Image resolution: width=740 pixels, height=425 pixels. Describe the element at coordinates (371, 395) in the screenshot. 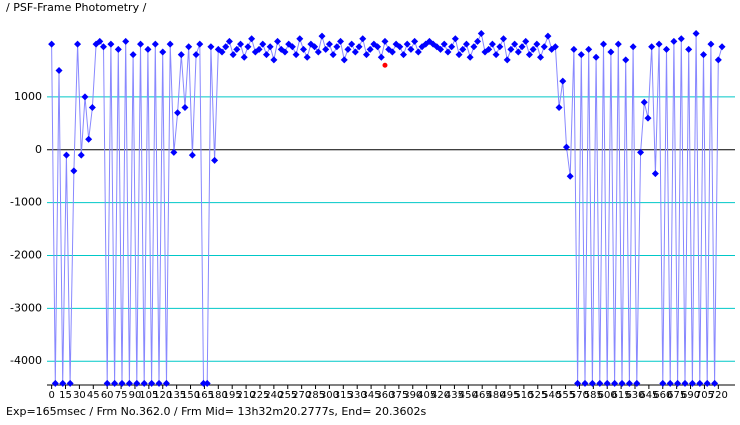

I see `x-tick-label: 345` at that location.